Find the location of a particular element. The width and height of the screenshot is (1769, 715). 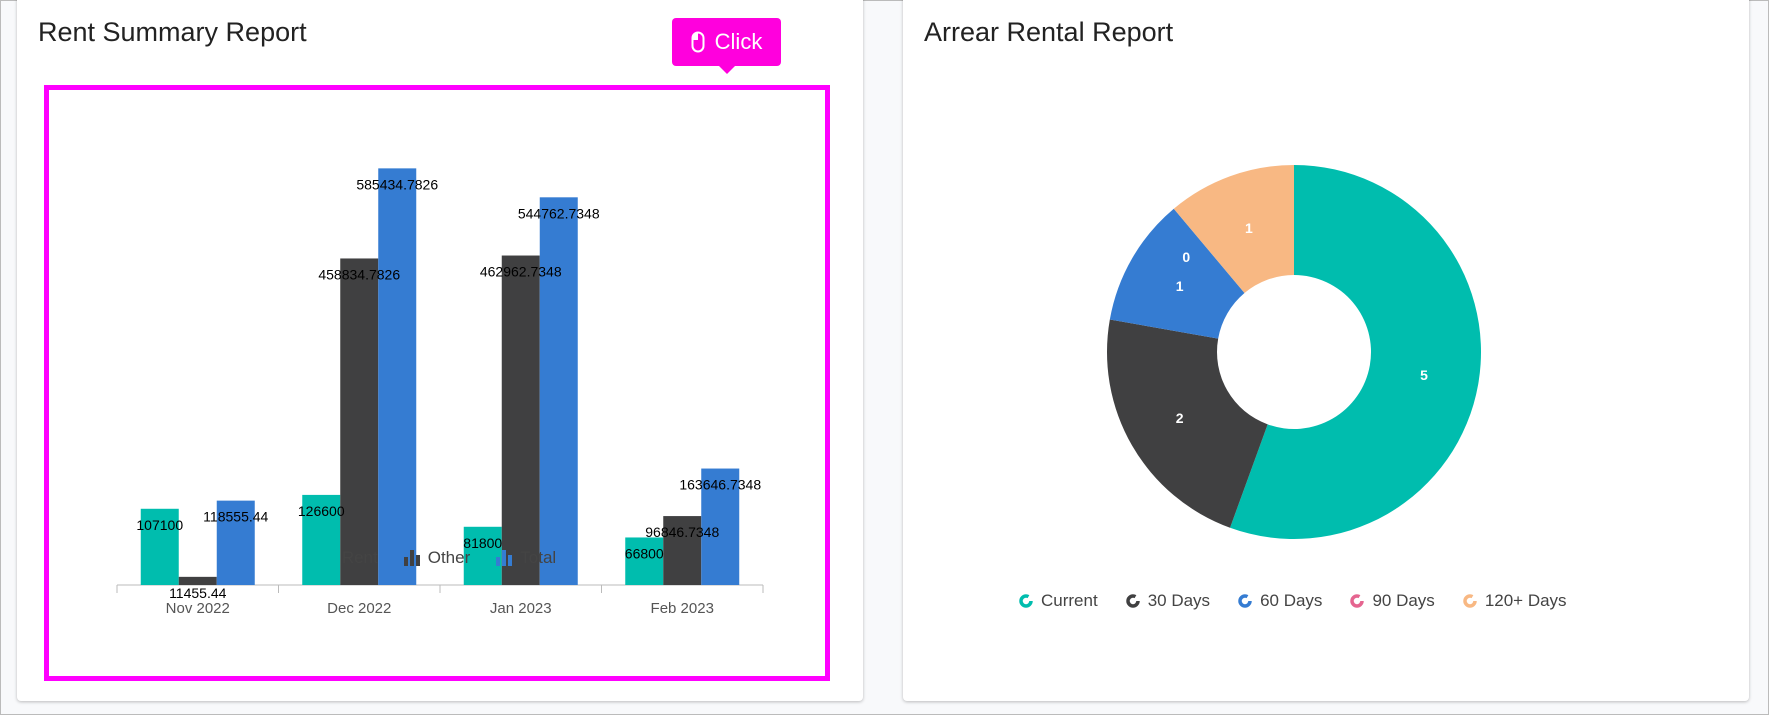

tooltip-label: Click is located at coordinates (738, 41).